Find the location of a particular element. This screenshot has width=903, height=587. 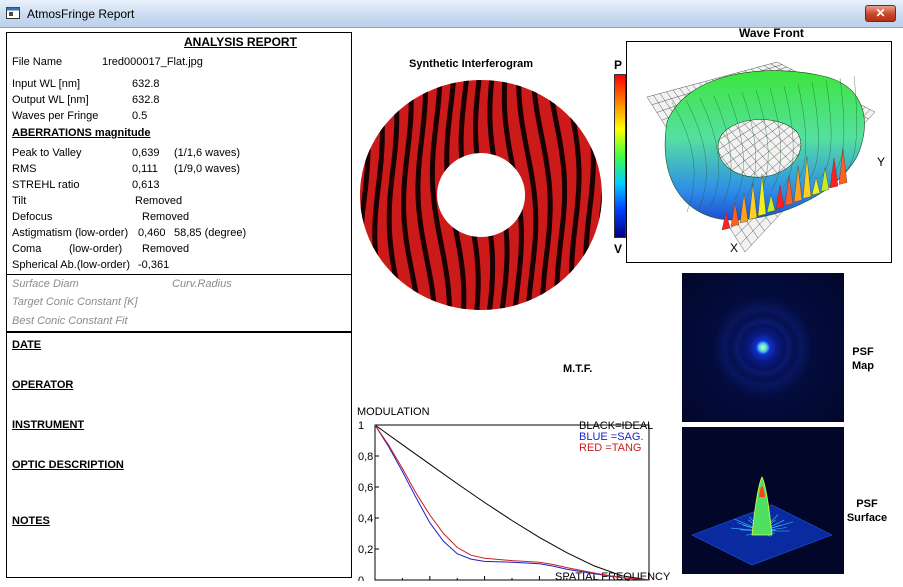

rms-value: 0,111 is located at coordinates (145, 169).